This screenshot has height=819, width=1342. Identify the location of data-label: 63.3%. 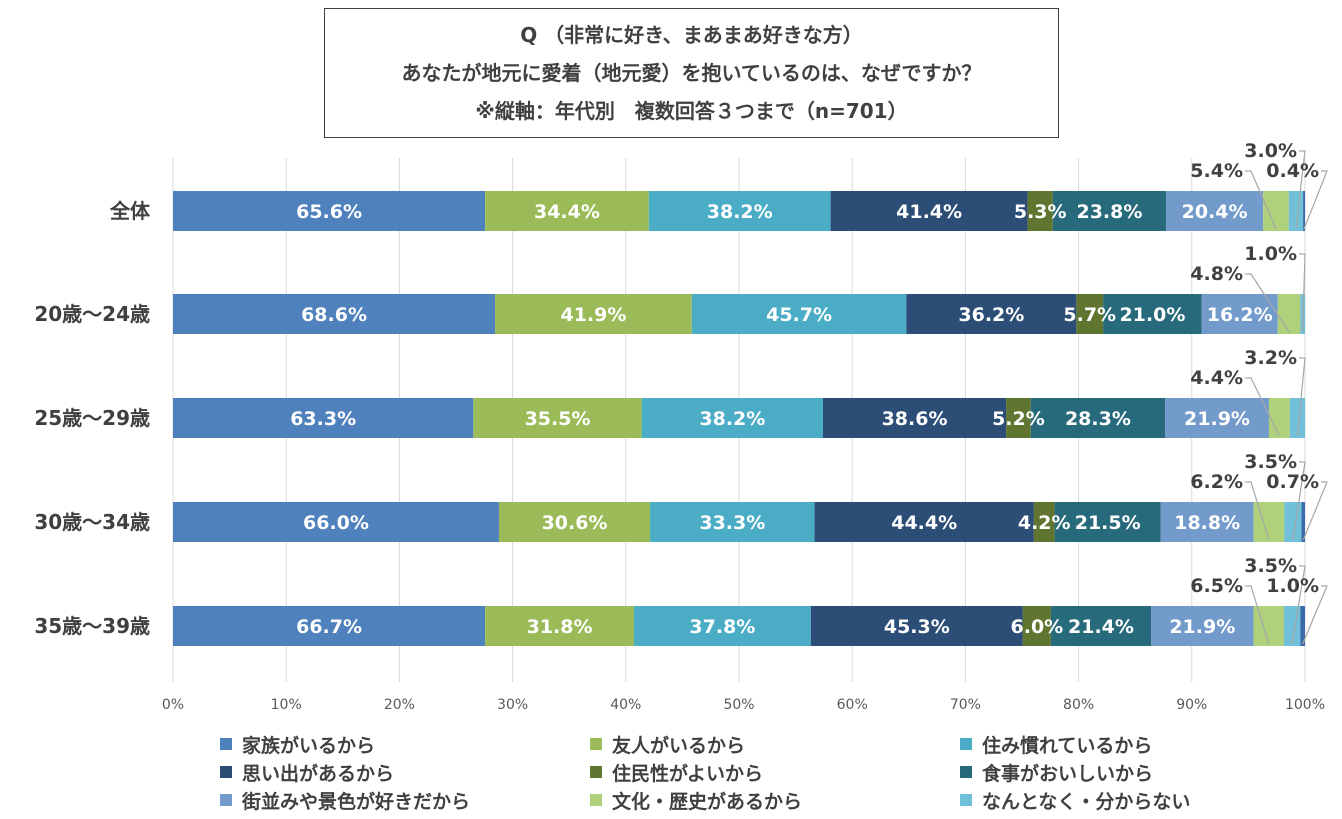
(323, 419).